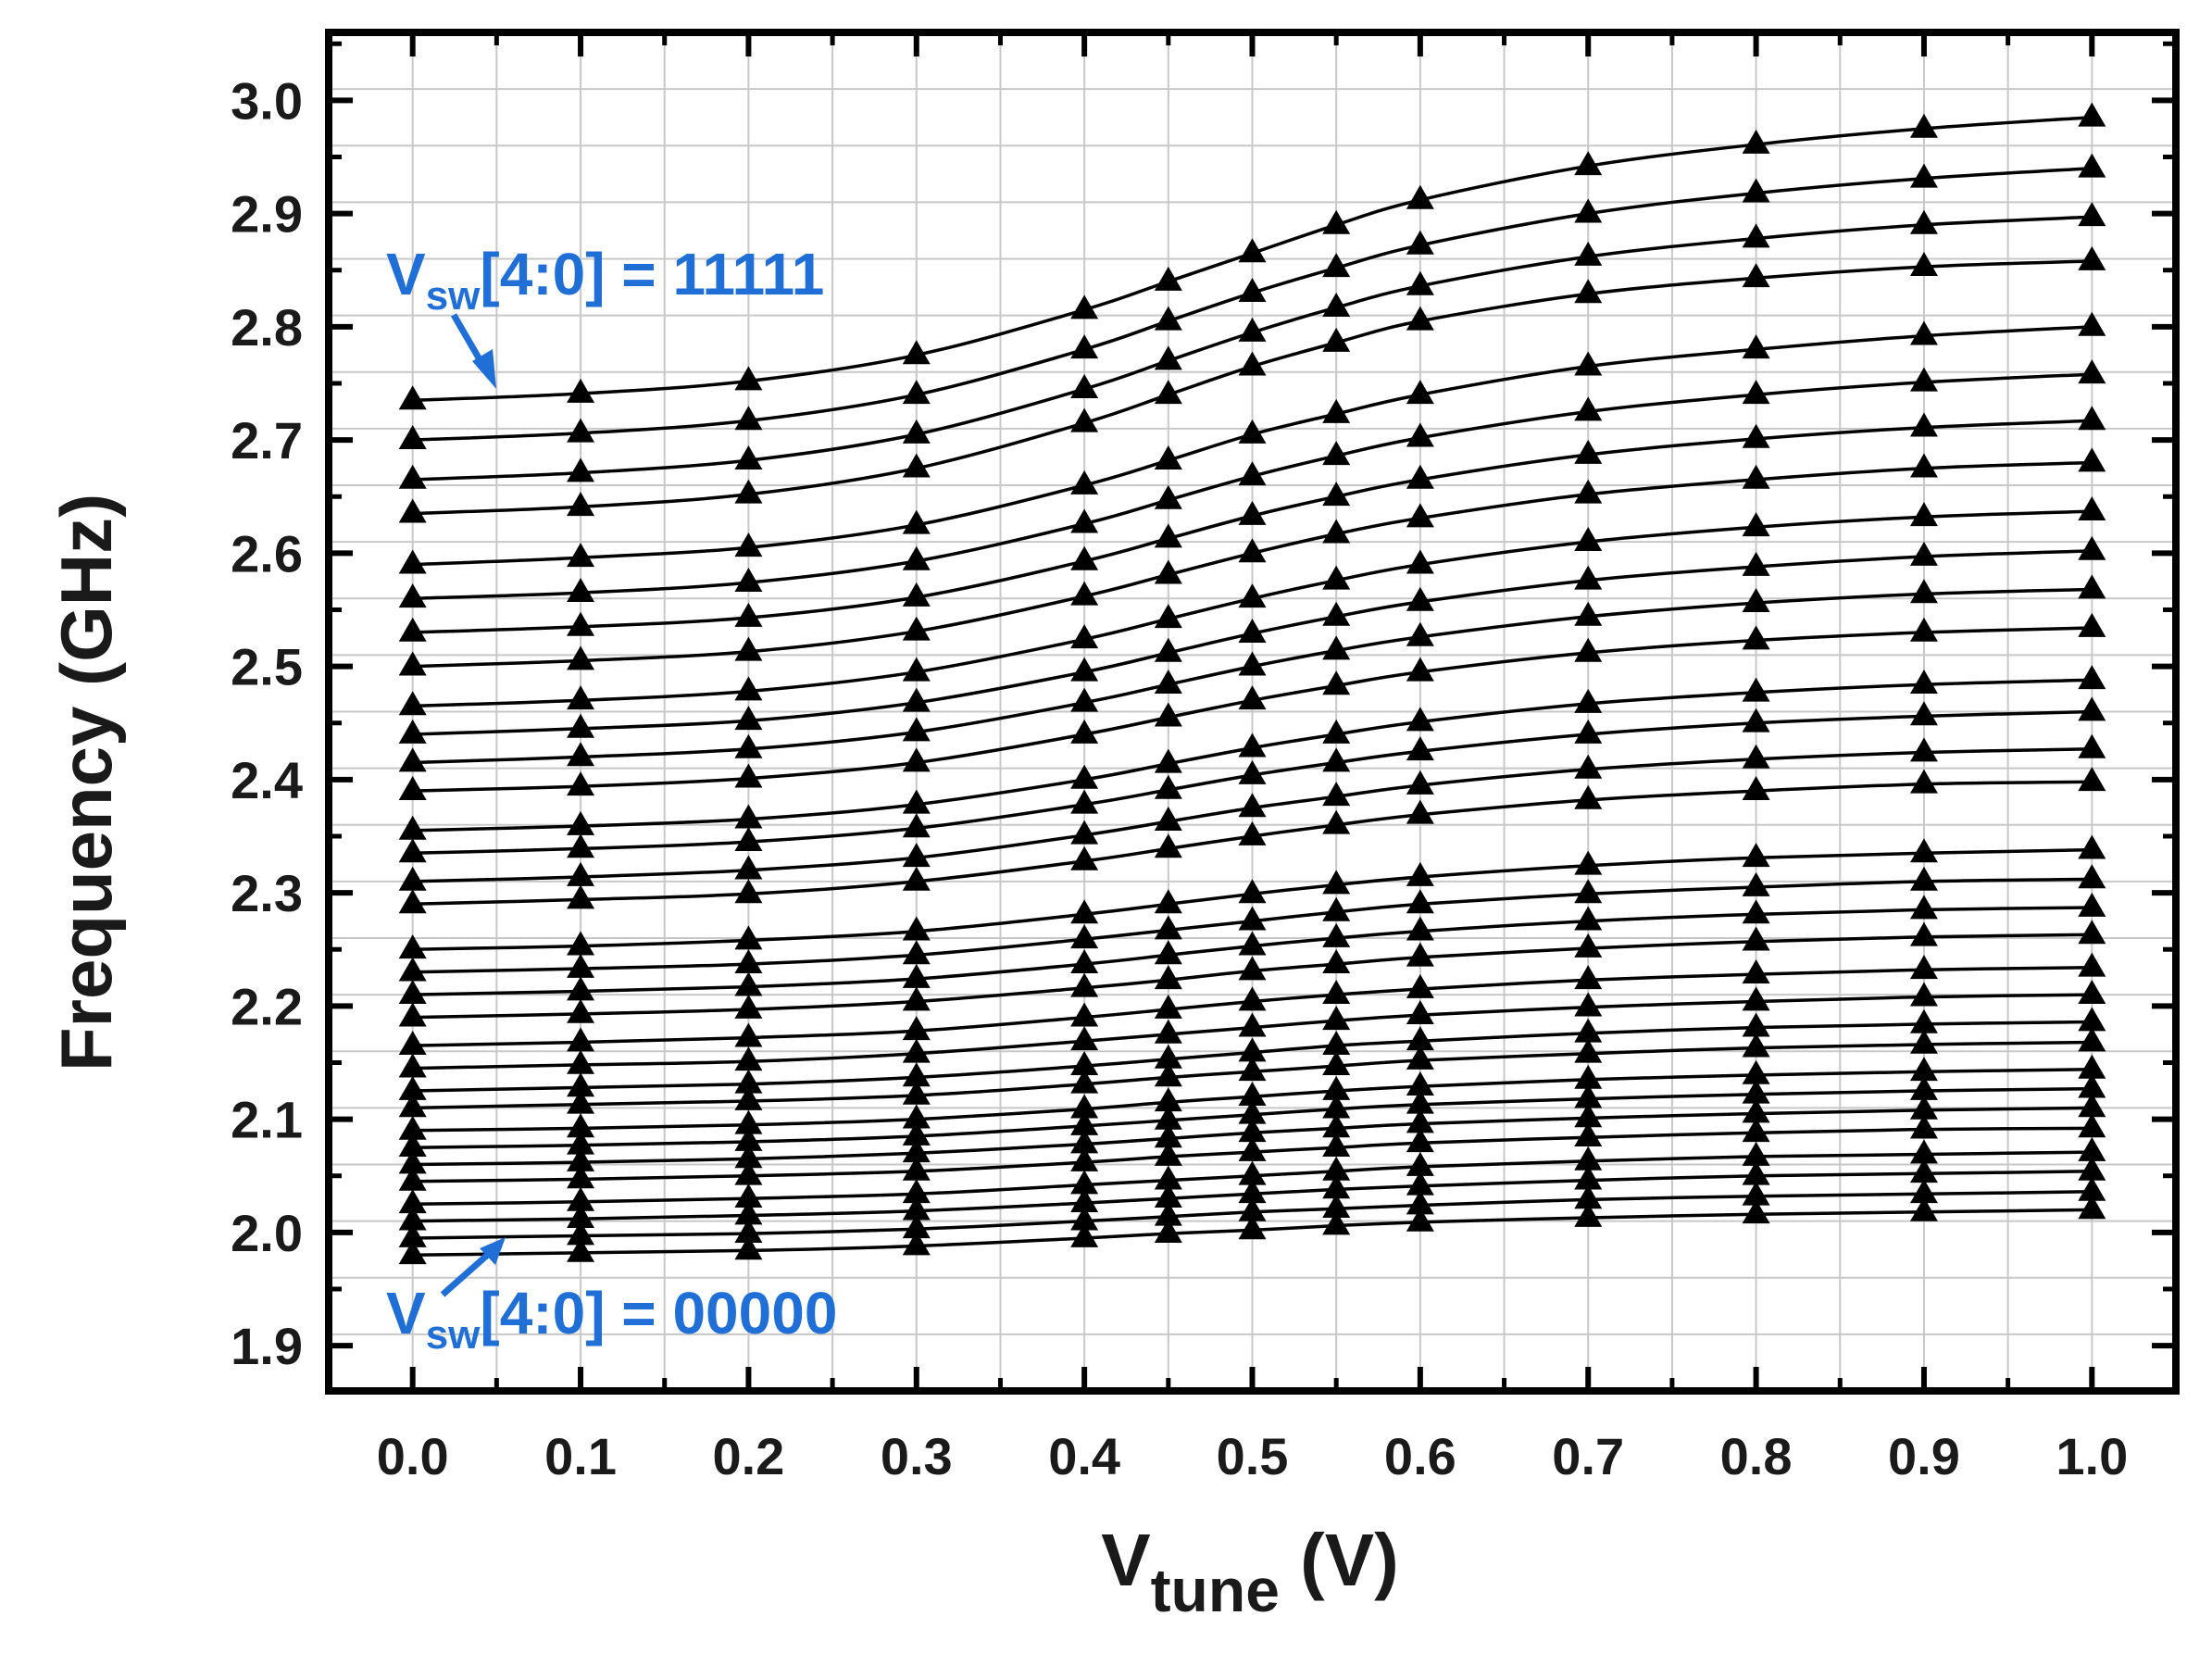 The image size is (2212, 1653). Describe the element at coordinates (1125, 1560) in the screenshot. I see `x-axis-label-main: V` at that location.